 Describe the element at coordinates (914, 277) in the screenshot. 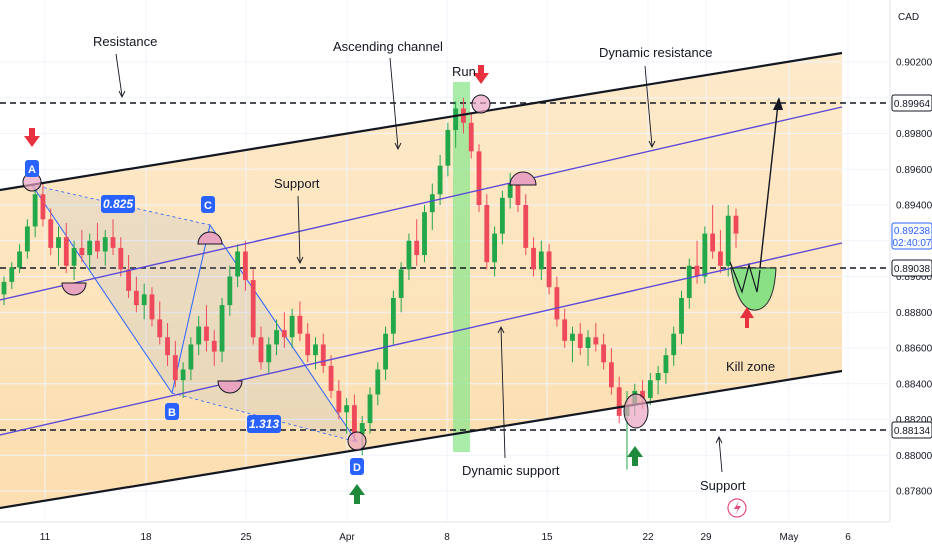

I see `price-tick-label: 0.89000` at that location.